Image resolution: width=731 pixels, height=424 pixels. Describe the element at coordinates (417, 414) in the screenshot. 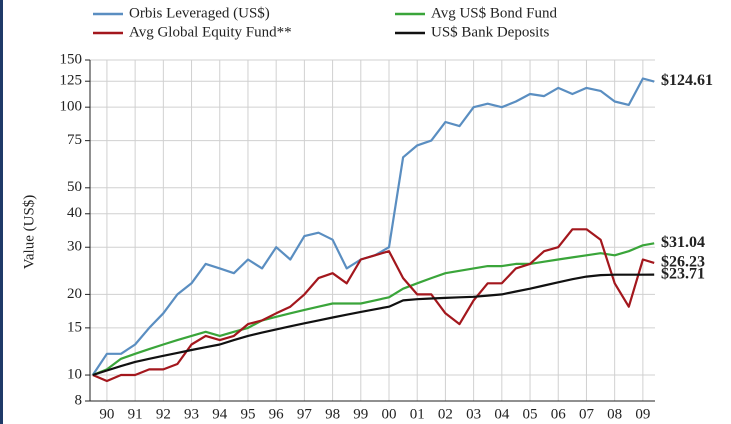

I see `x-tick-label: 01` at that location.